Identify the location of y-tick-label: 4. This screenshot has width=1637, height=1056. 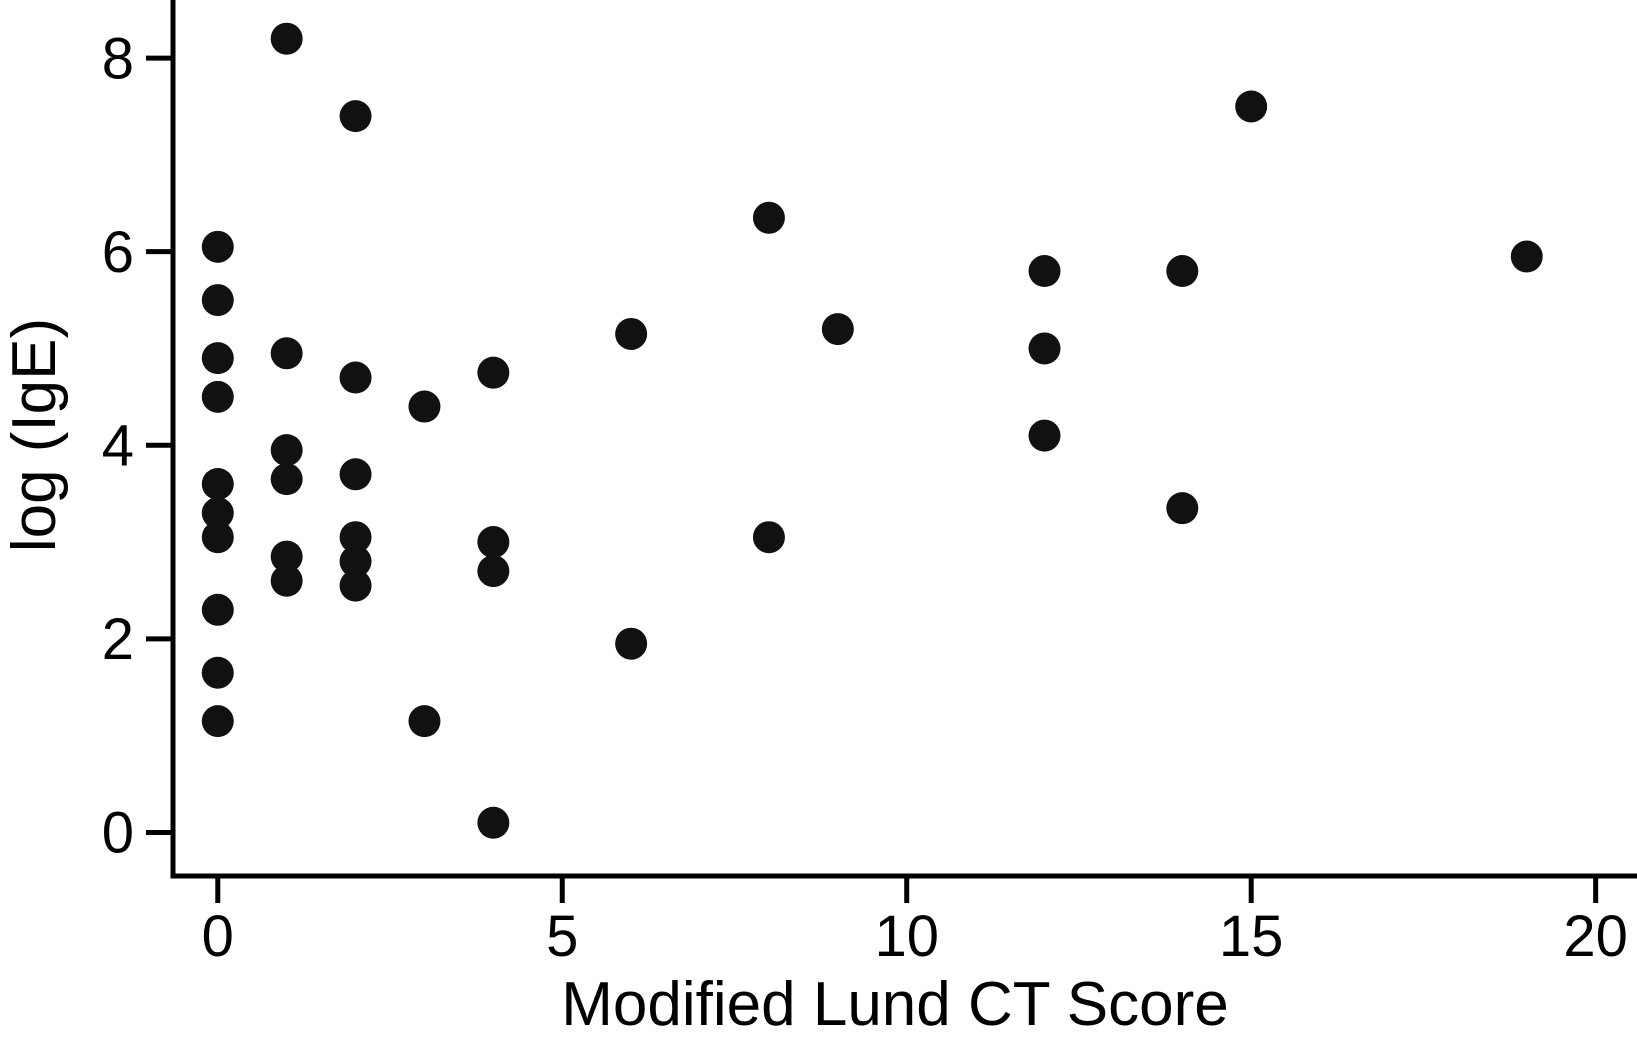
(118, 446).